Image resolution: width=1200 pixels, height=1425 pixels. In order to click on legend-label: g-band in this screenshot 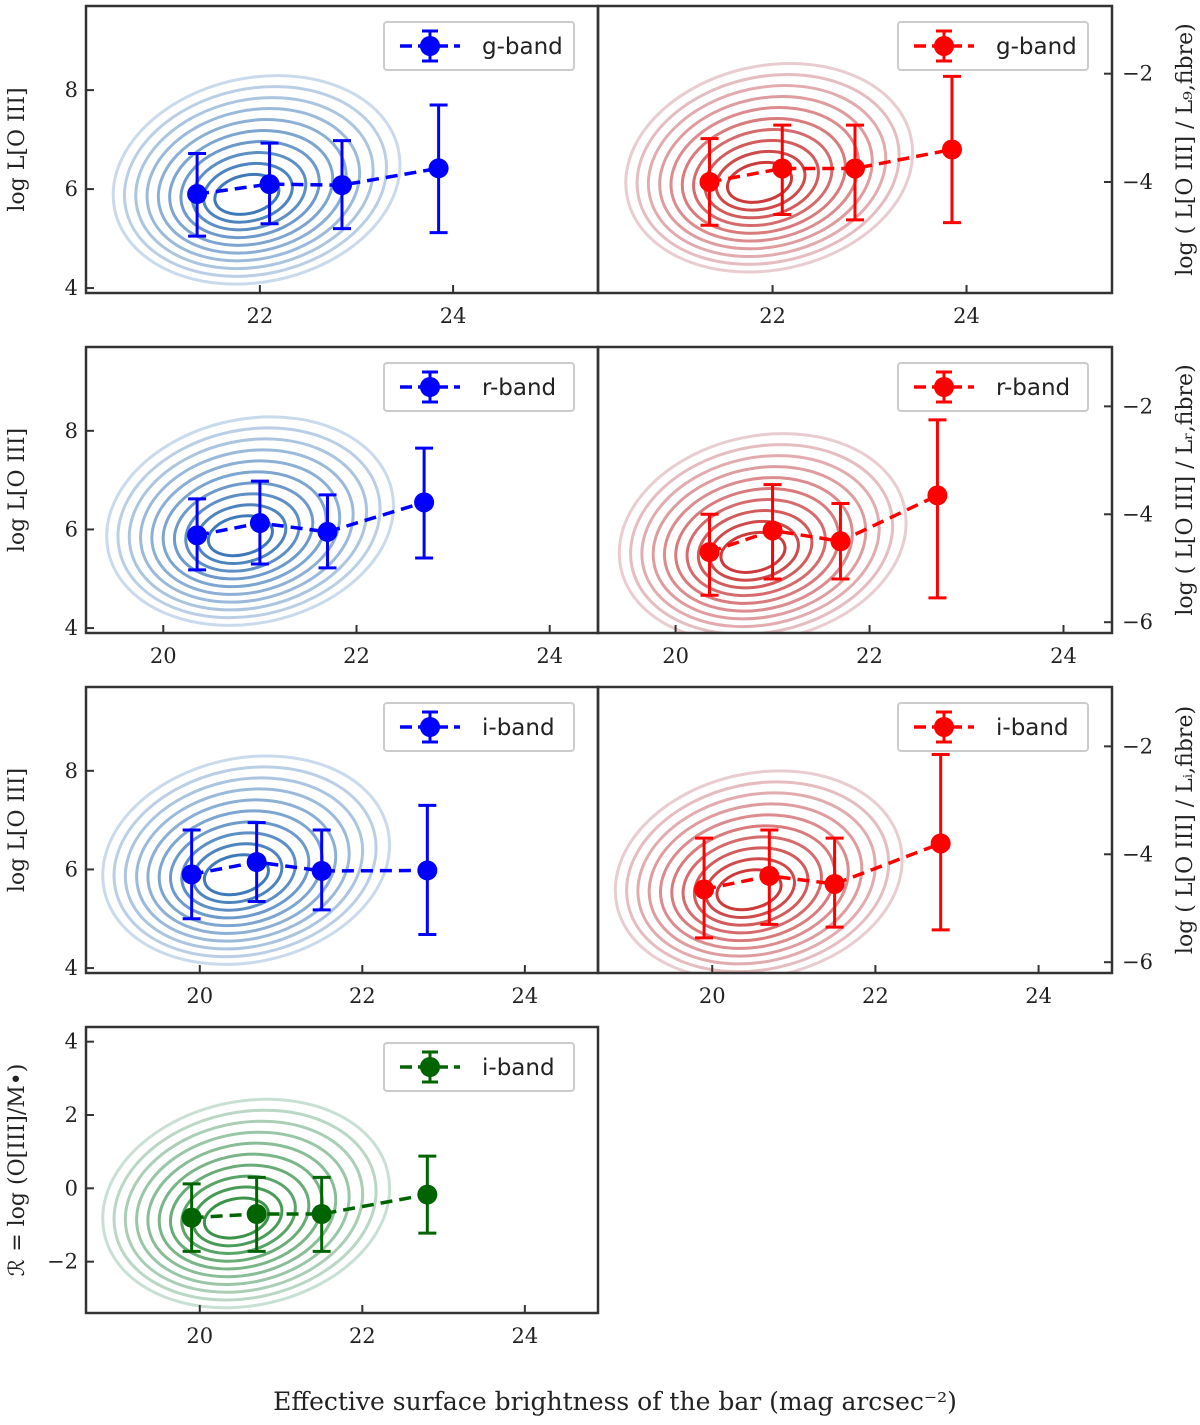, I will do `click(522, 47)`.